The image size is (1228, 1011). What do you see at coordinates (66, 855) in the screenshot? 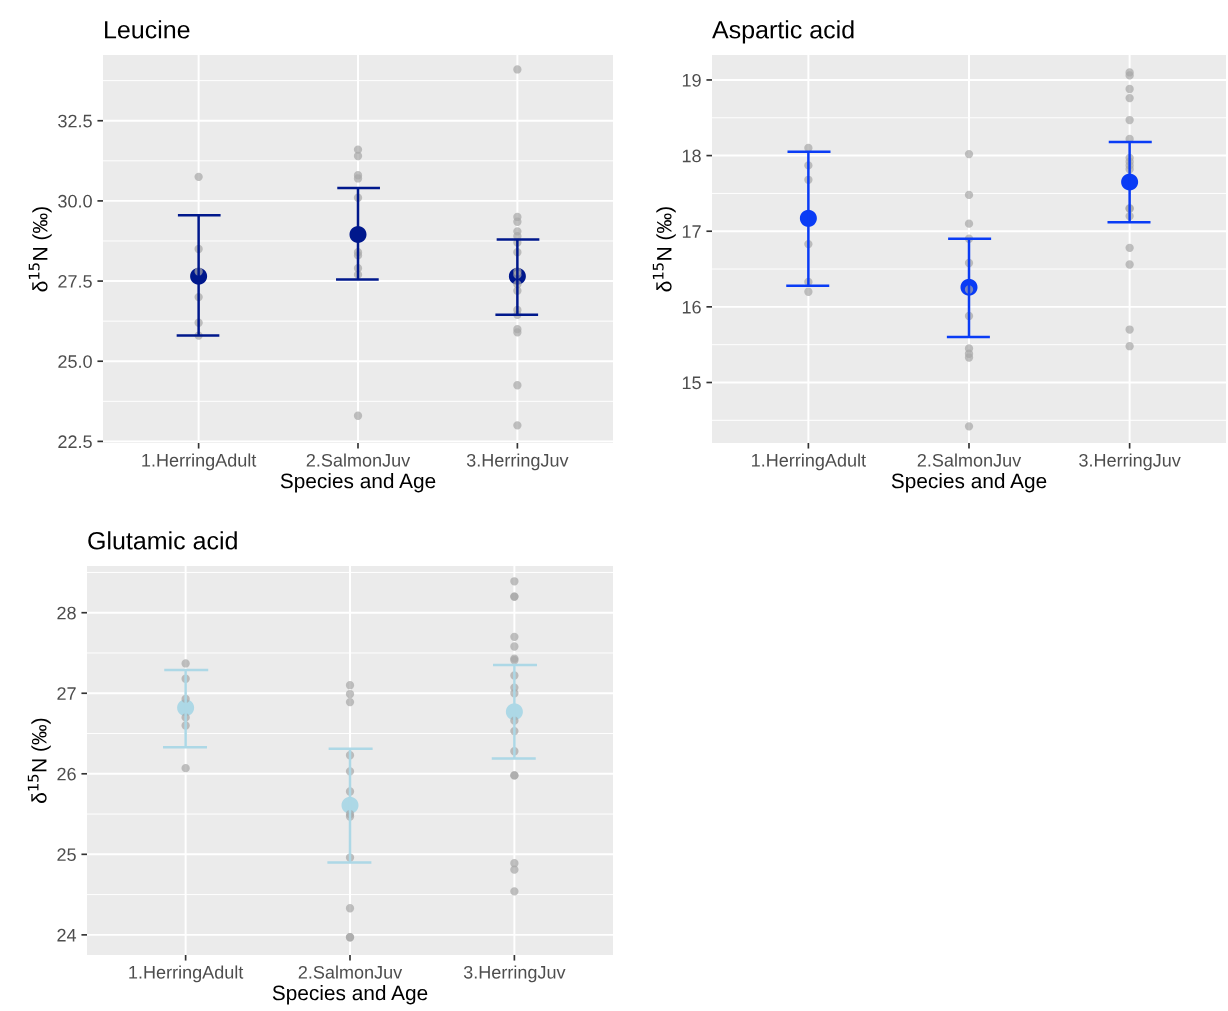
I see `y-tick-label: 25` at bounding box center [66, 855].